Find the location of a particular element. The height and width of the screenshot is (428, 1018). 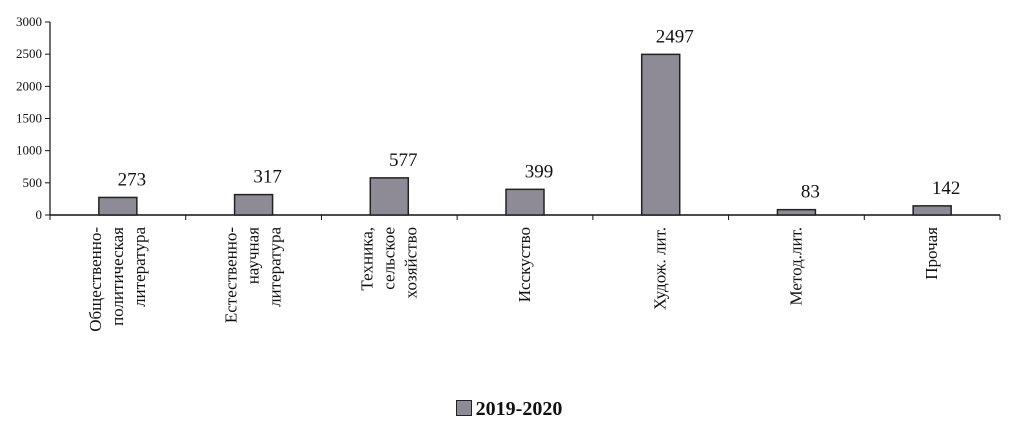

category-label-line: Общественно- is located at coordinates (95, 279).